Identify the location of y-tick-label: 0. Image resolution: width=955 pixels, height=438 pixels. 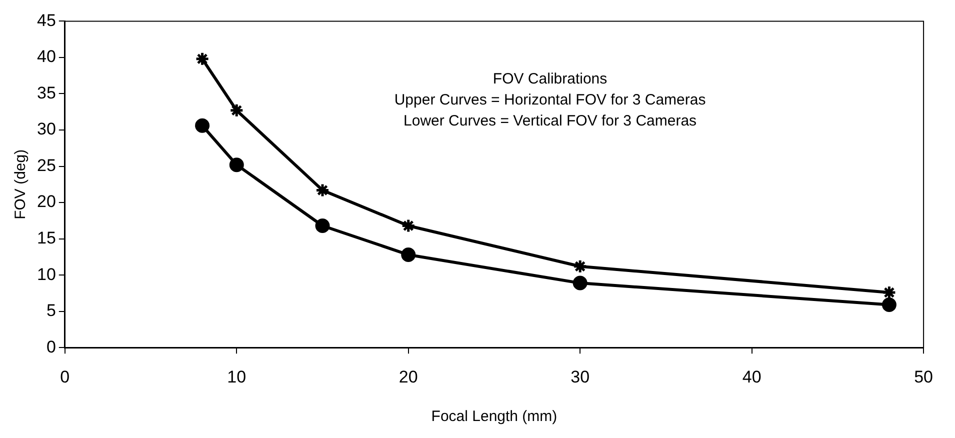
(51, 346).